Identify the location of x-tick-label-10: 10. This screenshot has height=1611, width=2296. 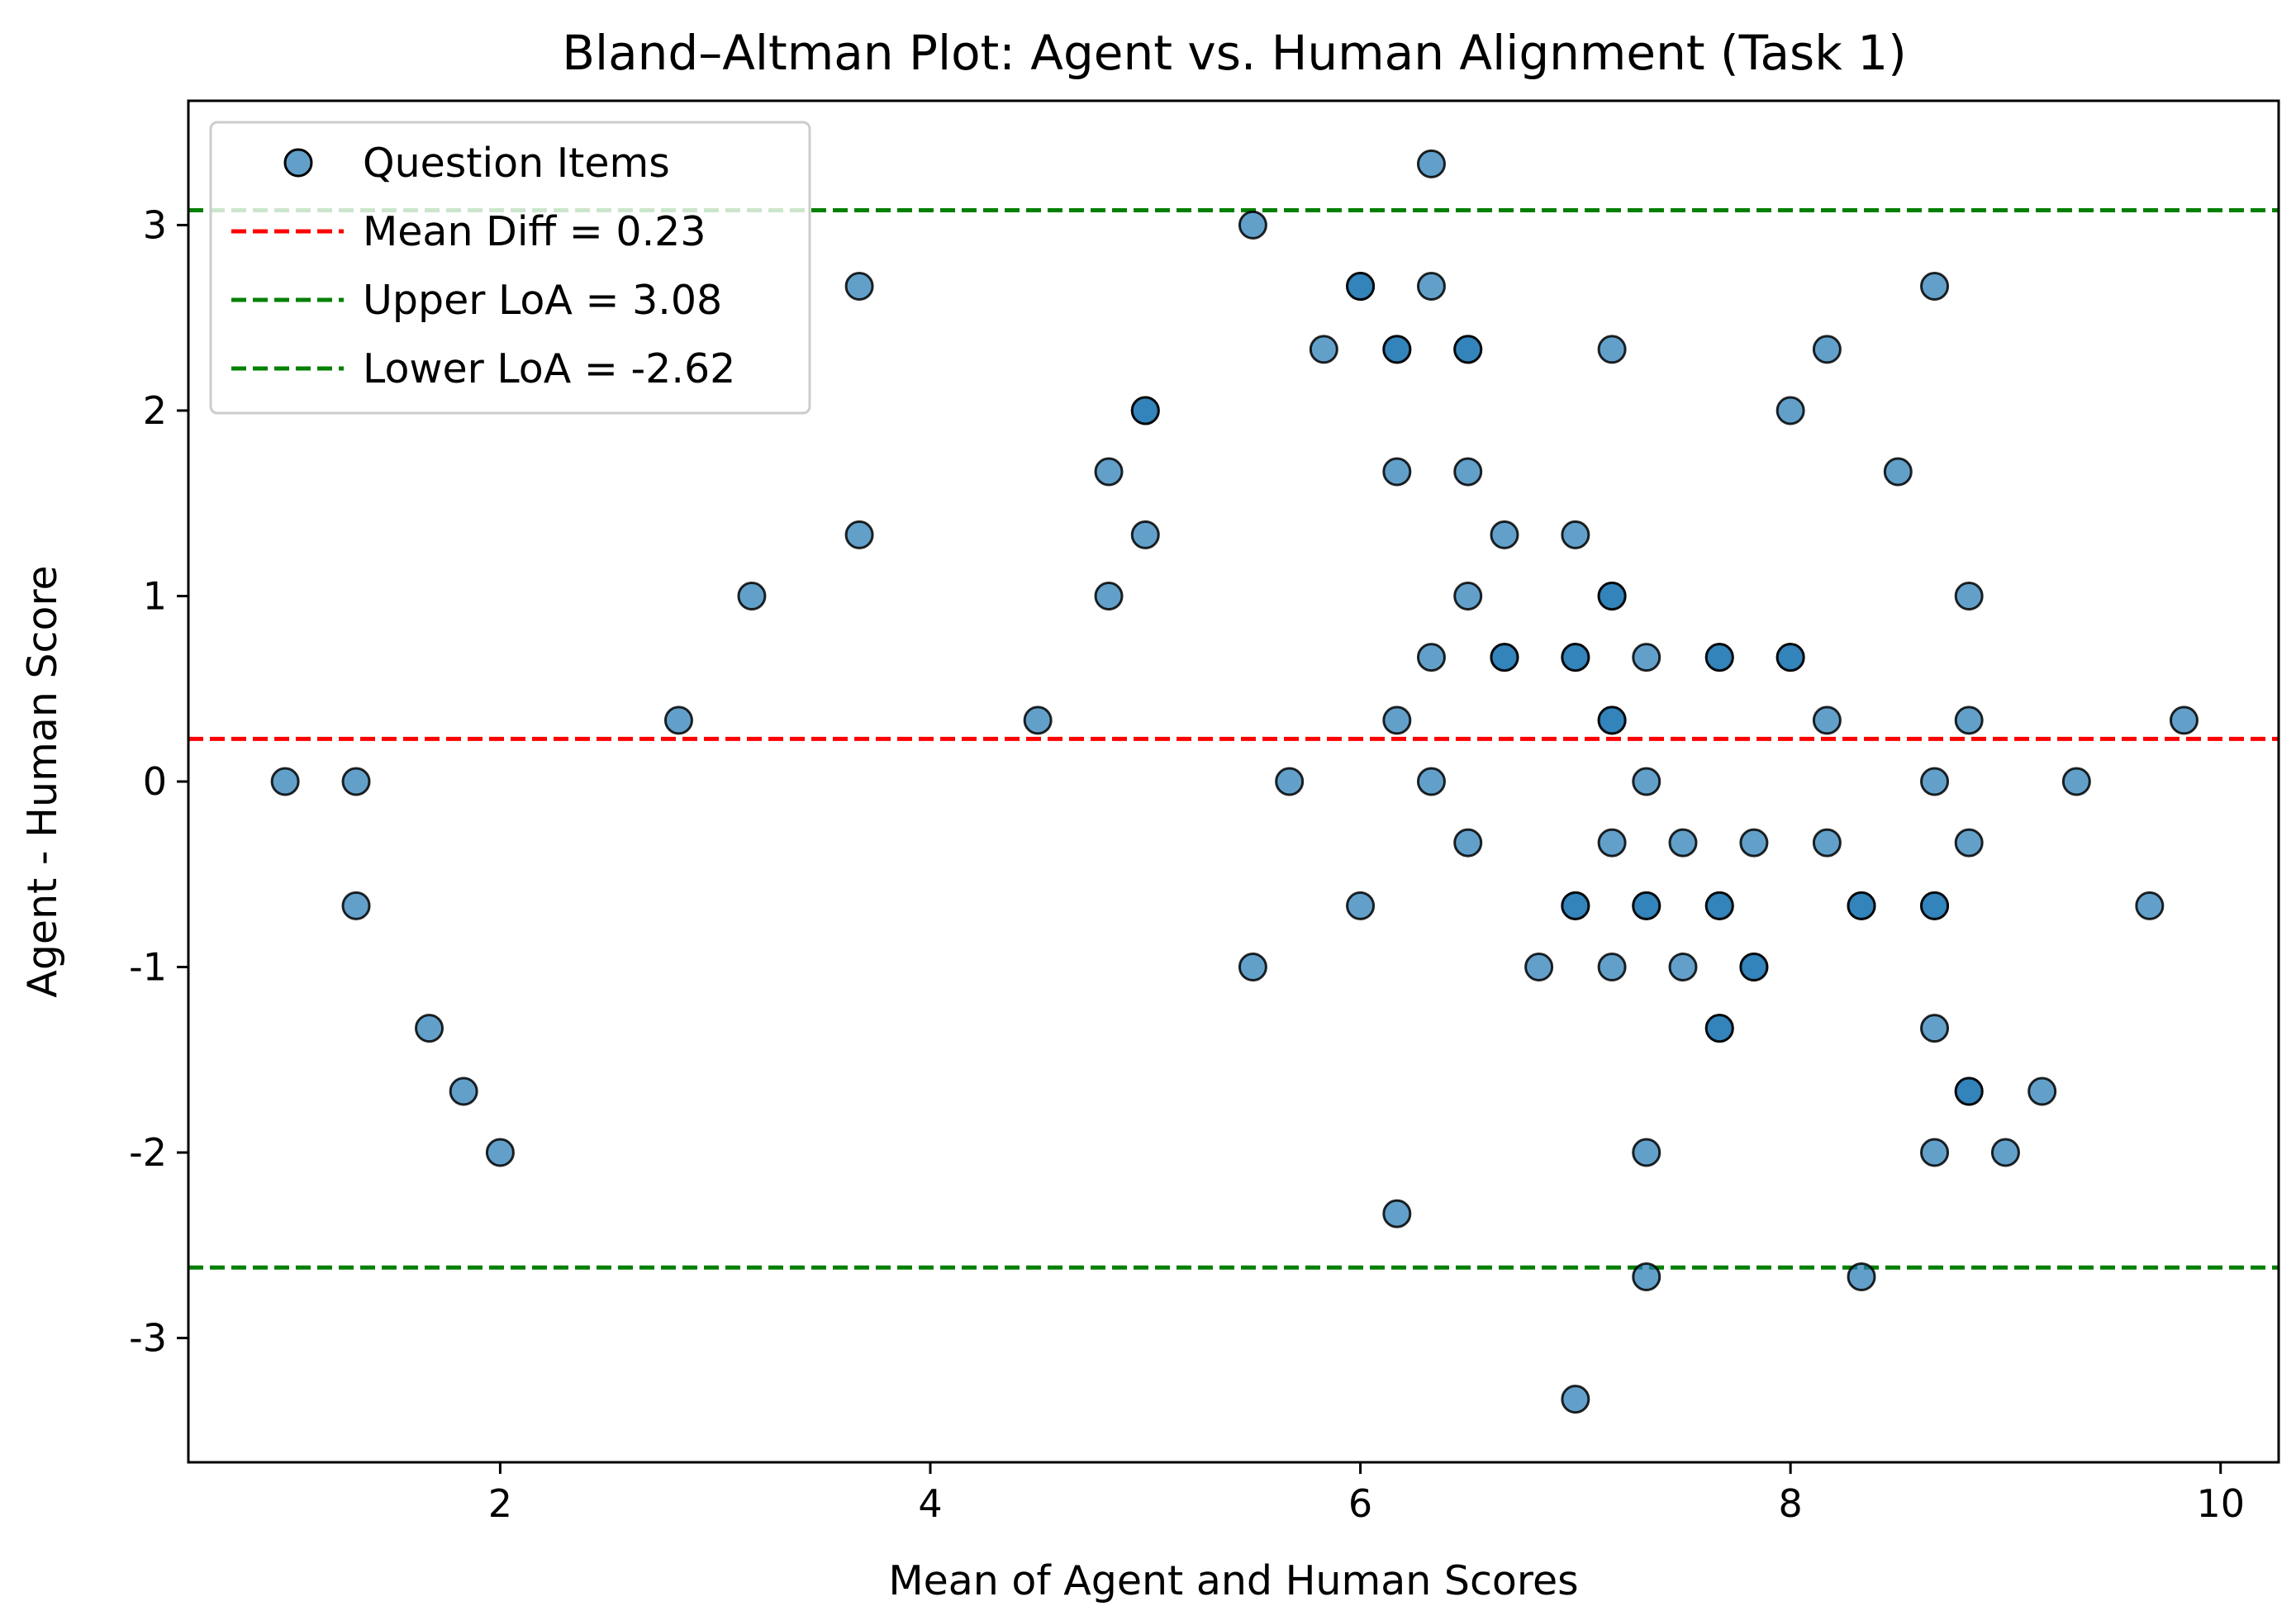
(2220, 1503).